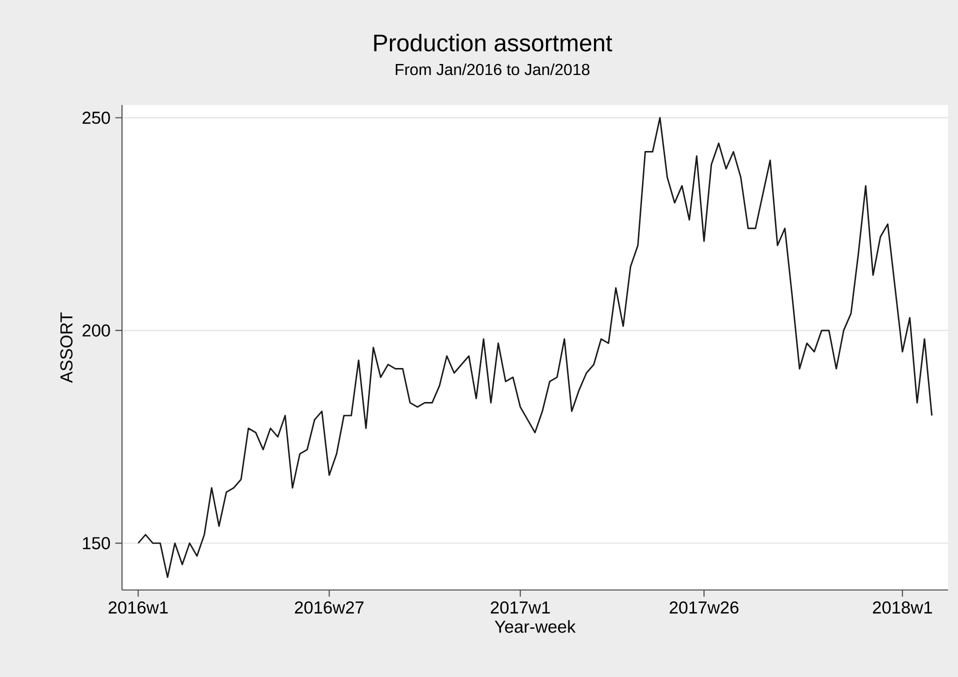  Describe the element at coordinates (493, 69) in the screenshot. I see `chart-subtitle: From Jan/2016 to Jan/2018` at that location.